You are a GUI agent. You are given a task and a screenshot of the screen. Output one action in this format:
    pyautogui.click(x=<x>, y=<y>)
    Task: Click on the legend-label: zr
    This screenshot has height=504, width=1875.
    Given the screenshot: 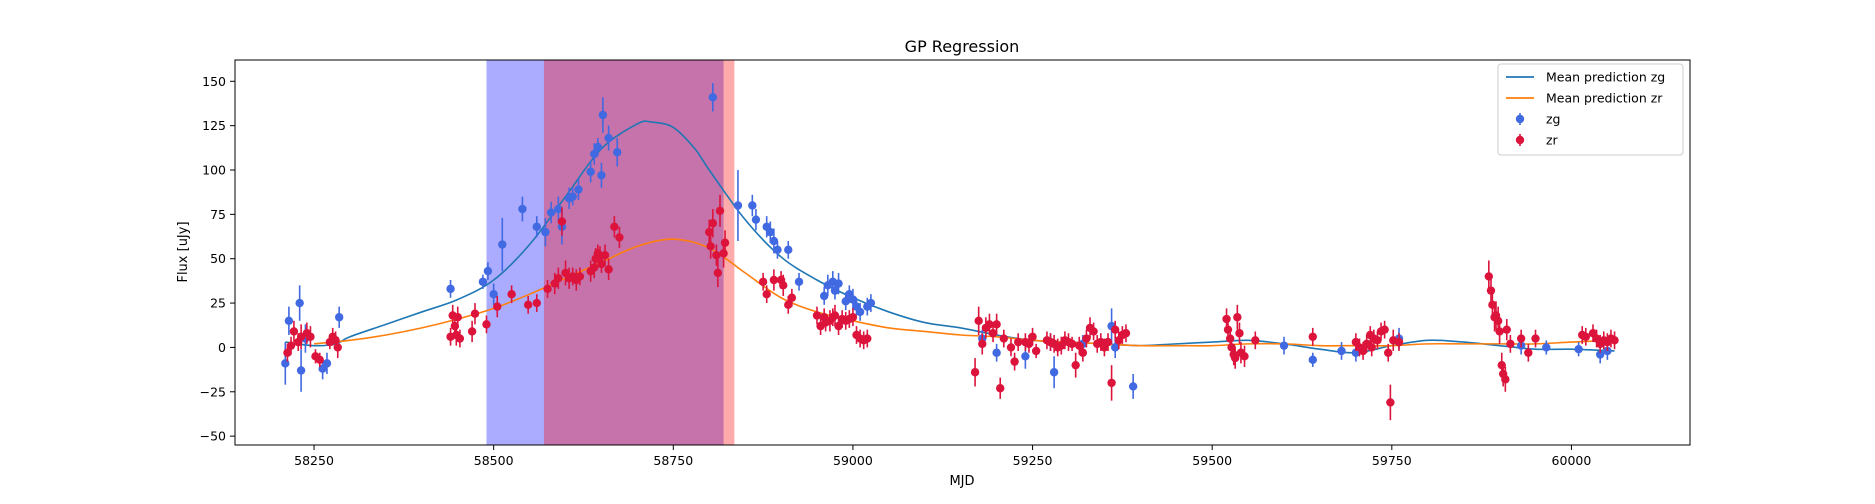 What is the action you would take?
    pyautogui.click(x=1552, y=140)
    